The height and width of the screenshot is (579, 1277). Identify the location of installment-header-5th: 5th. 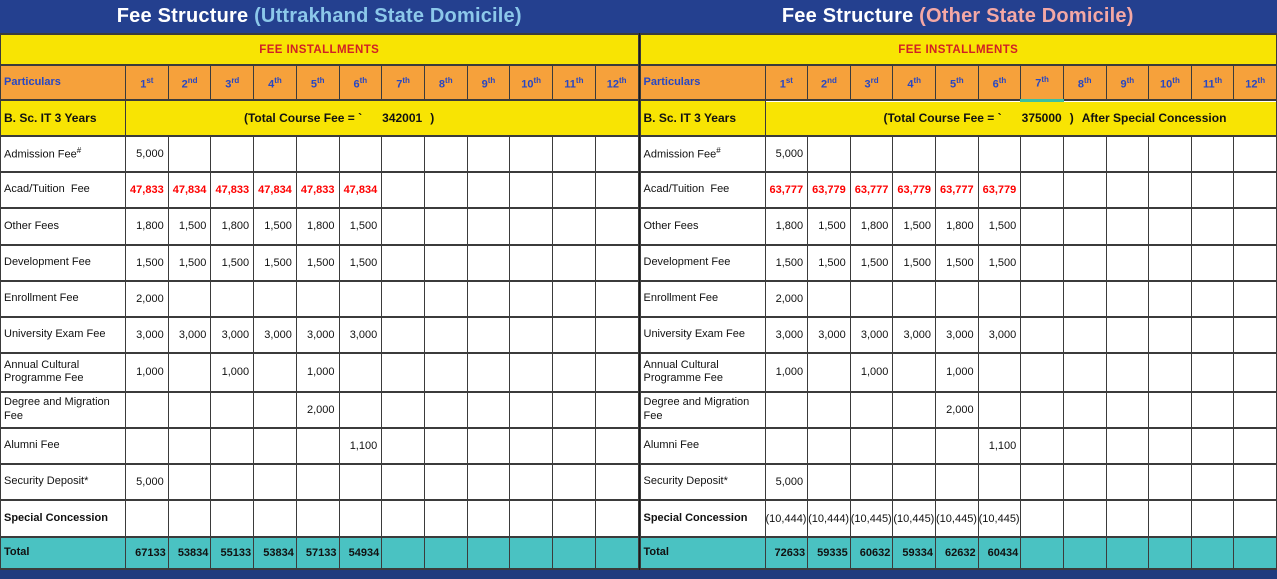
(957, 83).